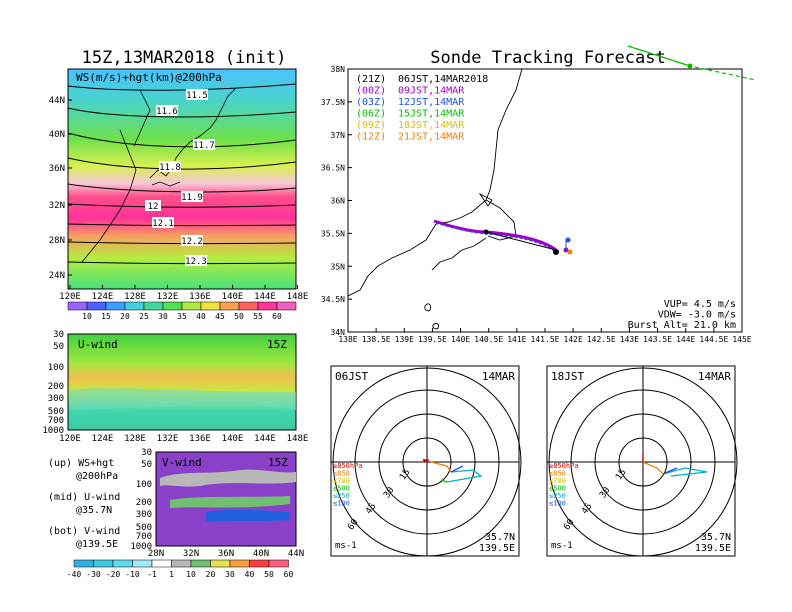 This screenshot has height=612, width=792. Describe the element at coordinates (338, 135) in the screenshot. I see `track-lat-tick: 37N` at that location.